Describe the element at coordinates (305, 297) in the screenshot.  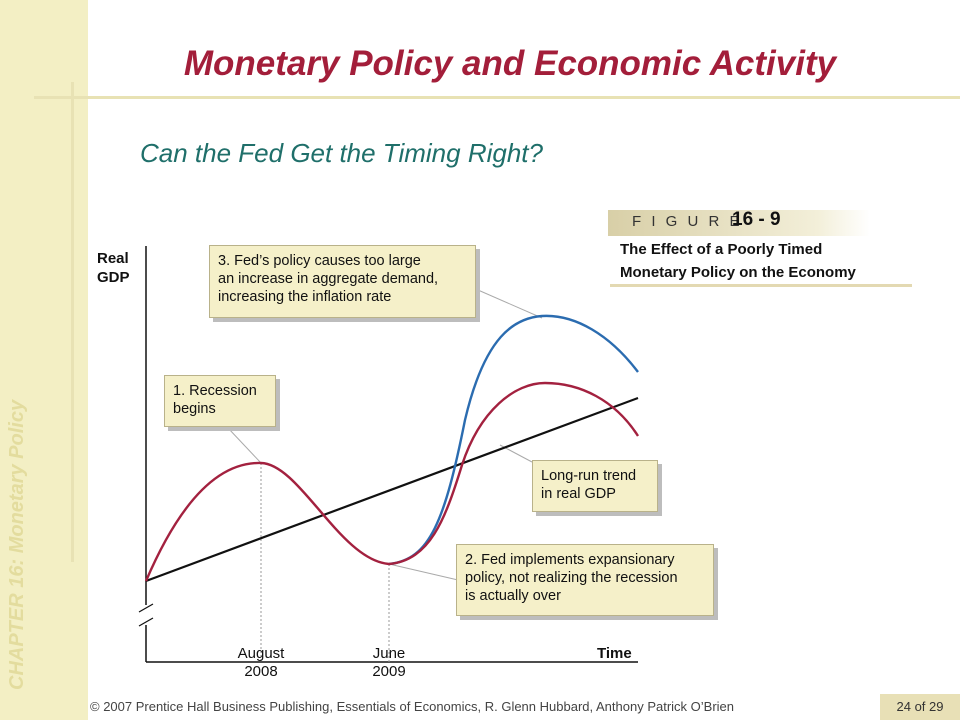
I see `callout-line: increasing the inflation rate` at that location.